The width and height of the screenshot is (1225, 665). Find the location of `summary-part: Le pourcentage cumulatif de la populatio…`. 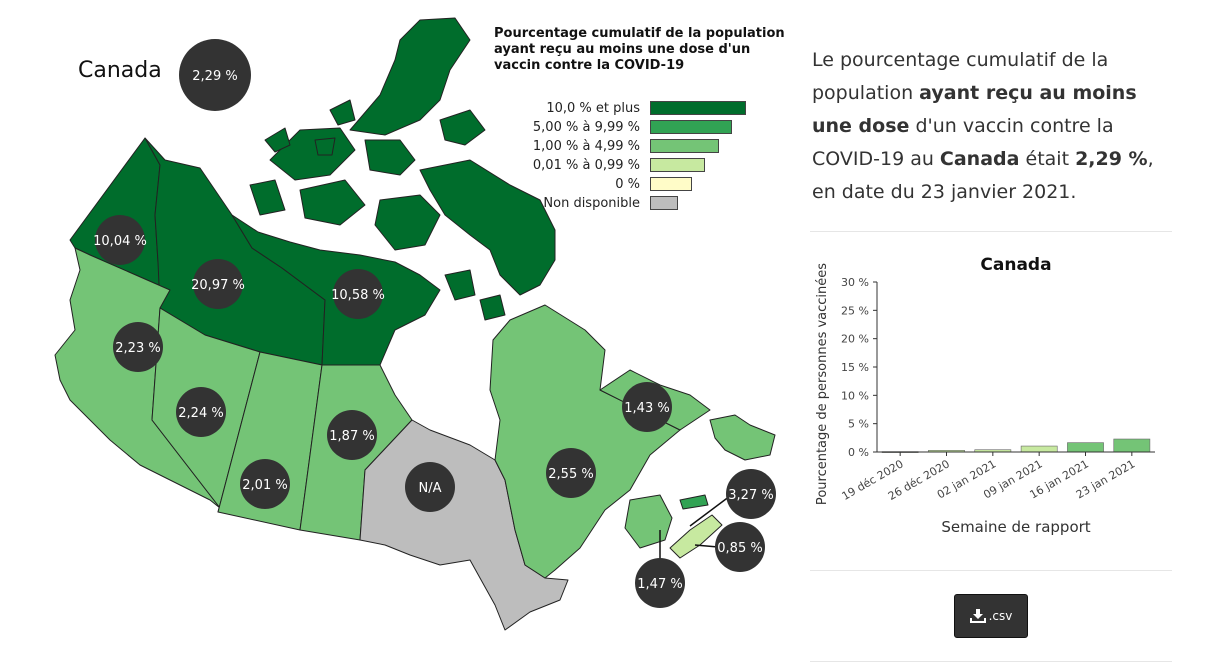

summary-part: Le pourcentage cumulatif de la populatio… is located at coordinates (960, 76).